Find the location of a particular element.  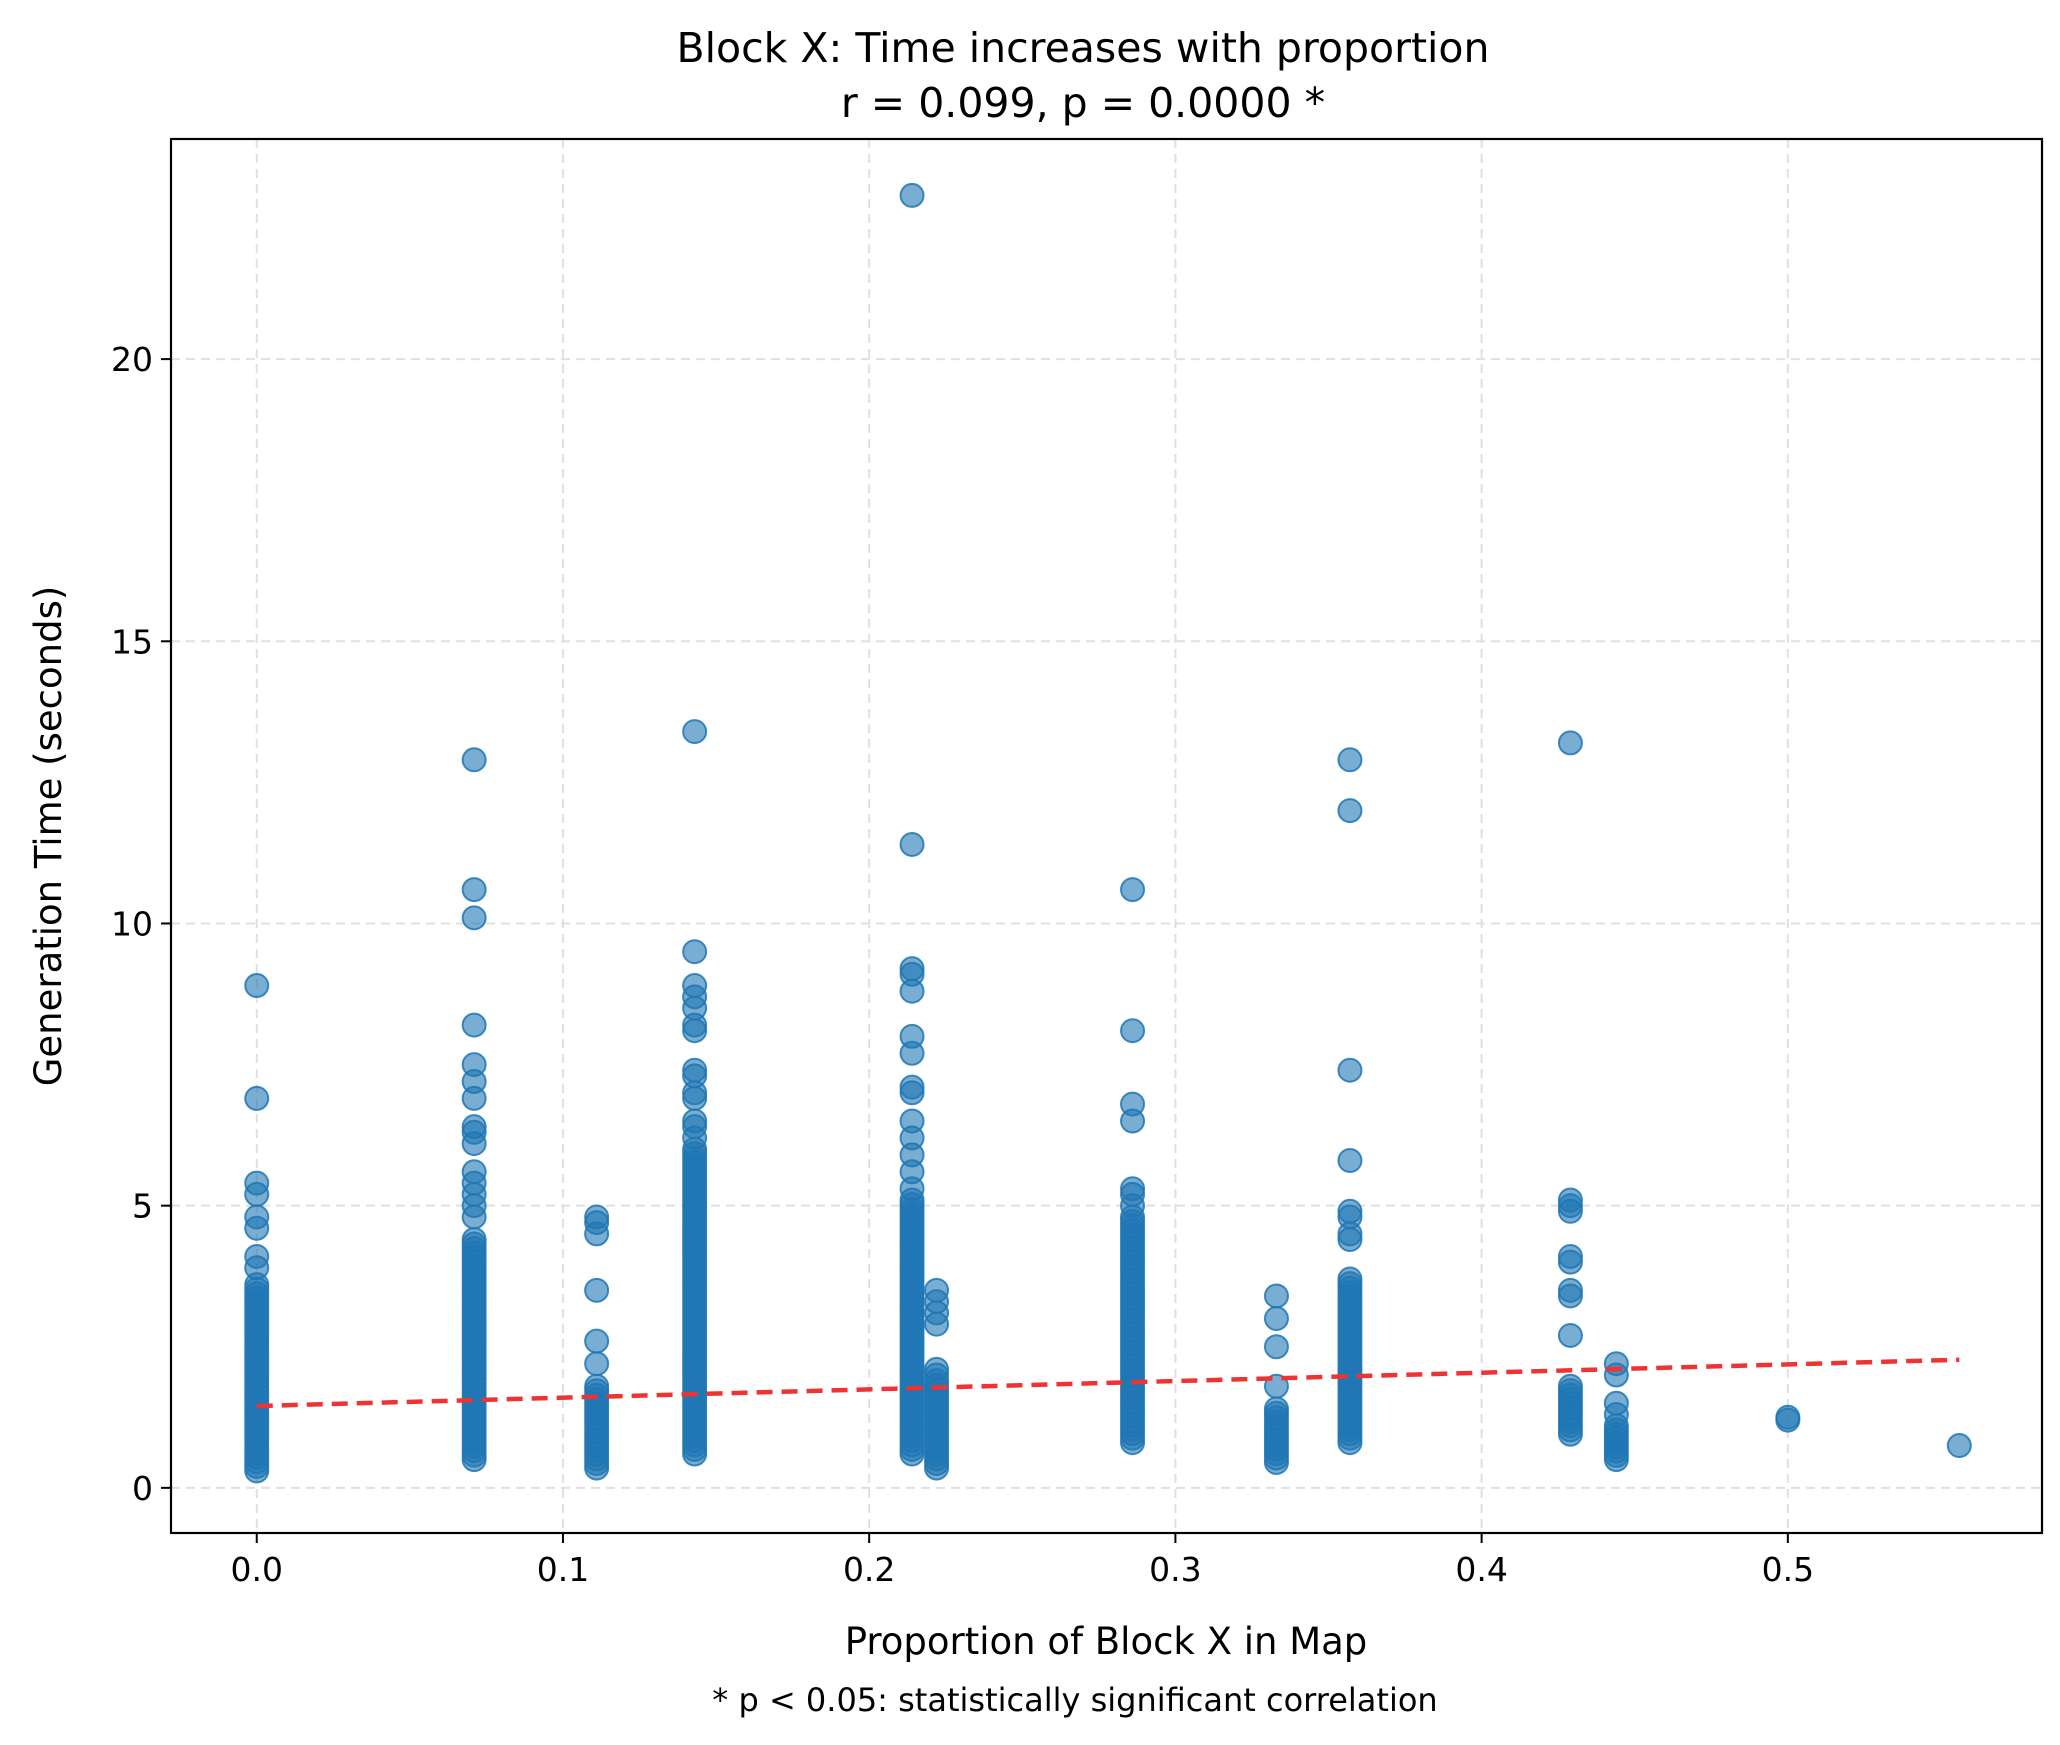

chart-subtitle: r = 0.099, p = 0.0000 * is located at coordinates (1083, 103).